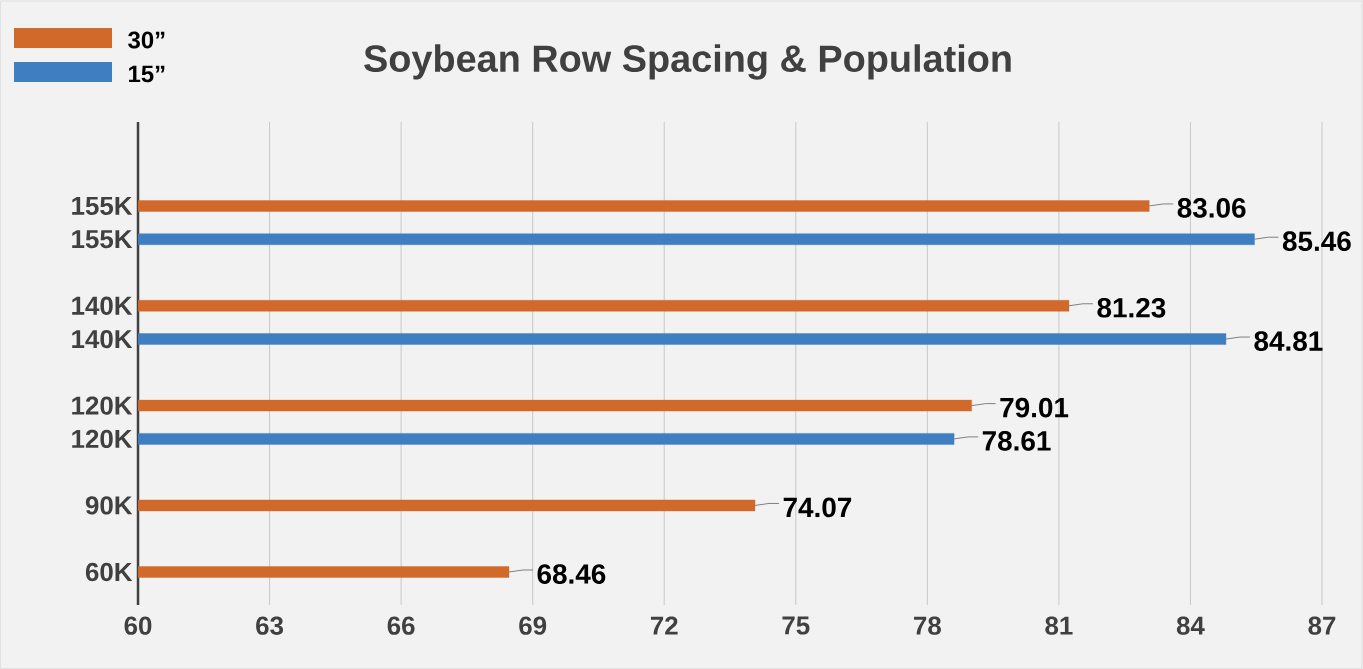 The height and width of the screenshot is (669, 1363). I want to click on y-tick-label: 90K, so click(109, 505).